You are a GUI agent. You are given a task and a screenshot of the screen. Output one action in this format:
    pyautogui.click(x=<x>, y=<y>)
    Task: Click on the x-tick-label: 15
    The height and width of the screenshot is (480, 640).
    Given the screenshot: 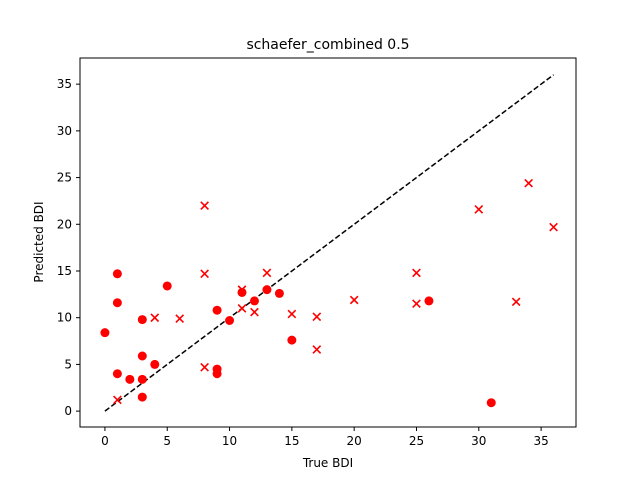 What is the action you would take?
    pyautogui.click(x=291, y=441)
    